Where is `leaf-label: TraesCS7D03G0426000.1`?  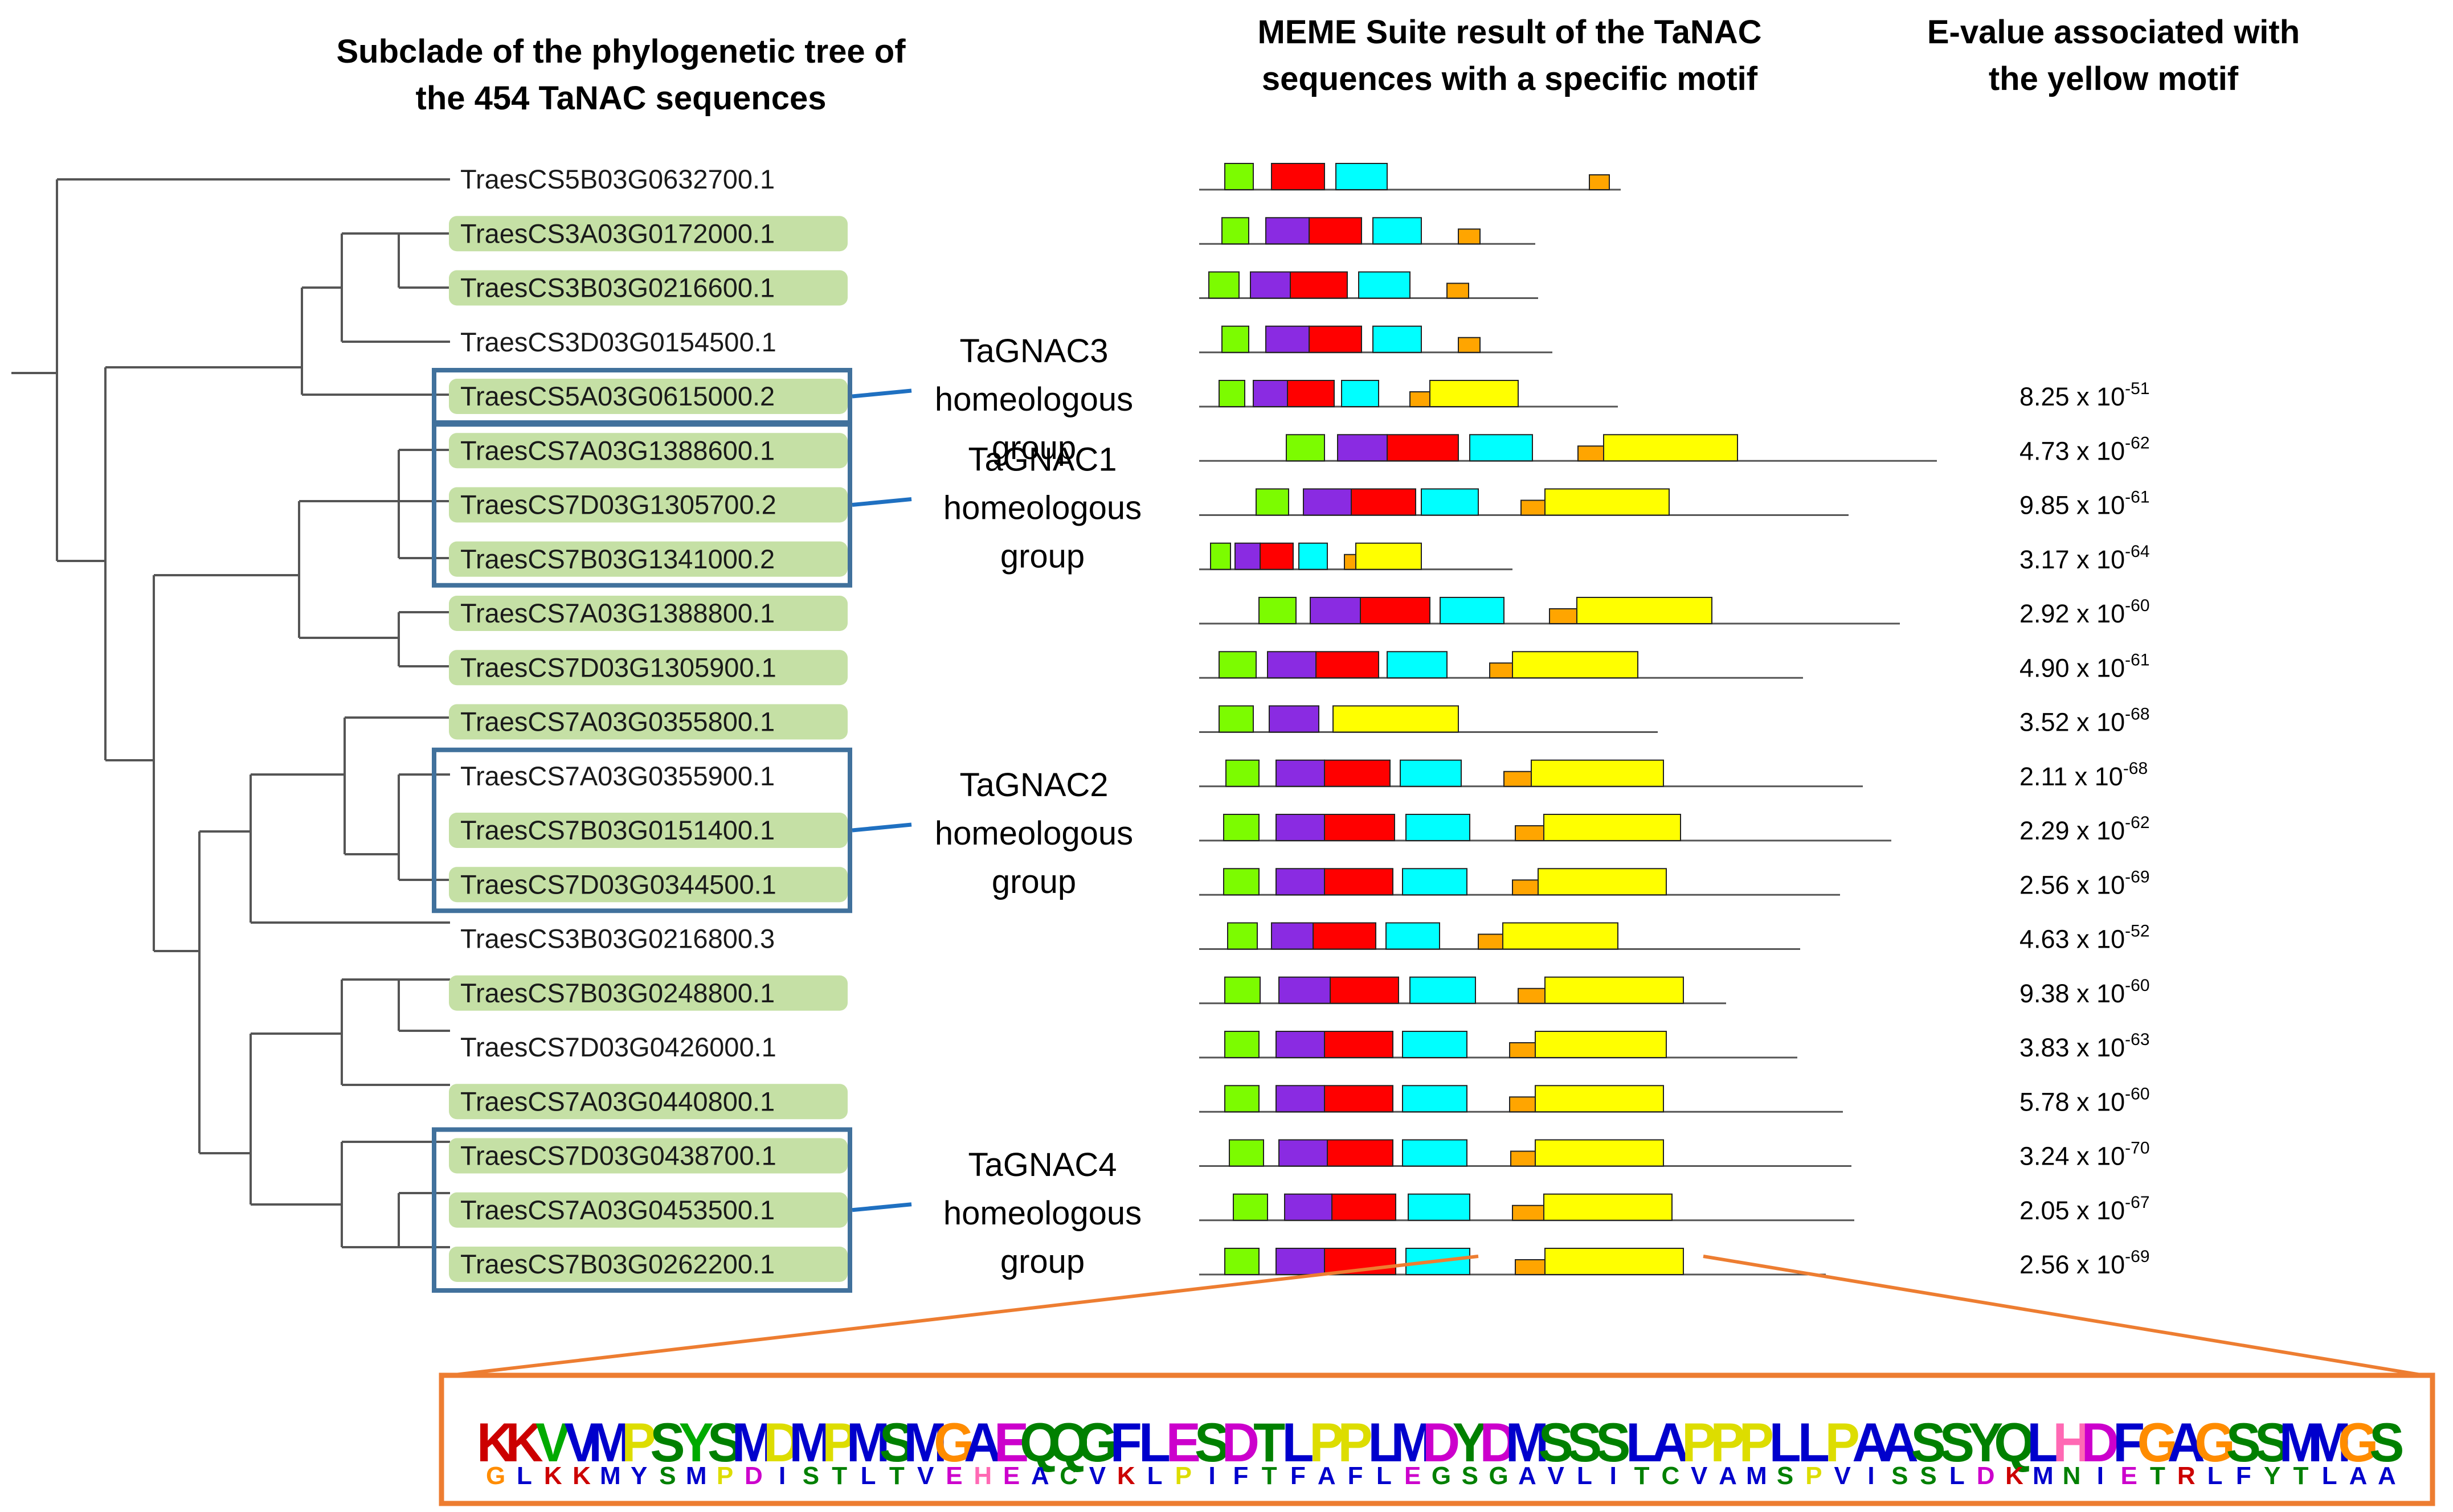
leaf-label: TraesCS7D03G0426000.1 is located at coordinates (618, 1047).